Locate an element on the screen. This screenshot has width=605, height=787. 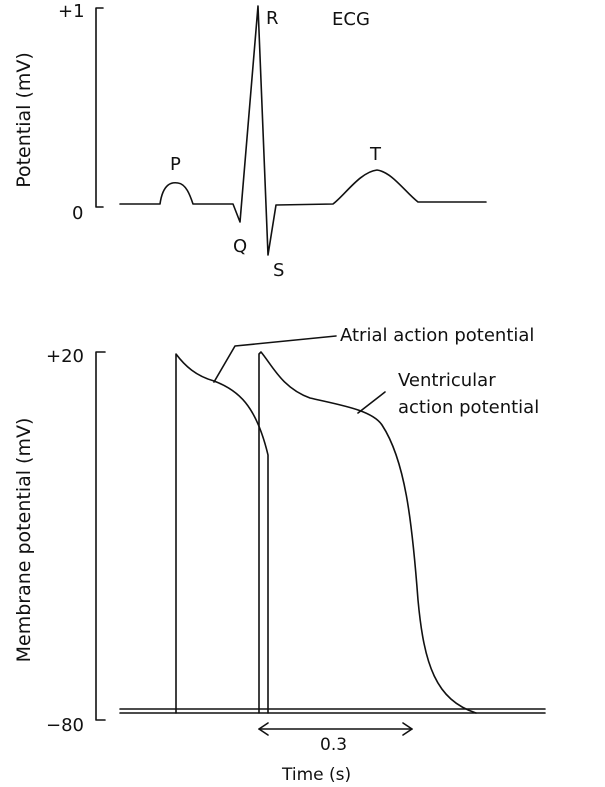
ap-axis-label: Membrane potential (mV) is located at coordinates (24, 540).